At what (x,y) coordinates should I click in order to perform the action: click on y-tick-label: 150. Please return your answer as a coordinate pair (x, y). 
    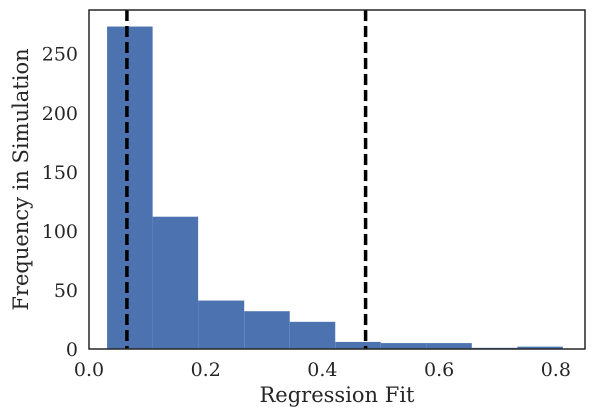
    Looking at the image, I should click on (60, 173).